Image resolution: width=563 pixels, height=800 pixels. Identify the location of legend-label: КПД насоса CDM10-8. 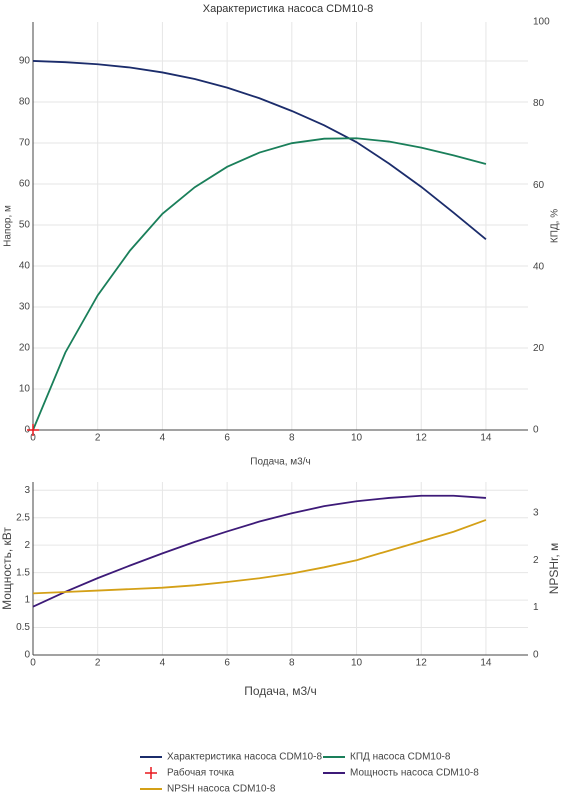
(400, 757).